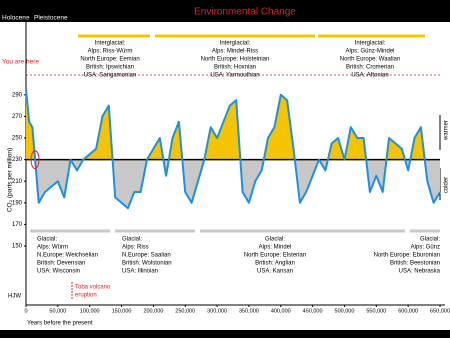 This screenshot has width=450, height=338. Describe the element at coordinates (17, 160) in the screenshot. I see `y-tick-label: 230` at that location.